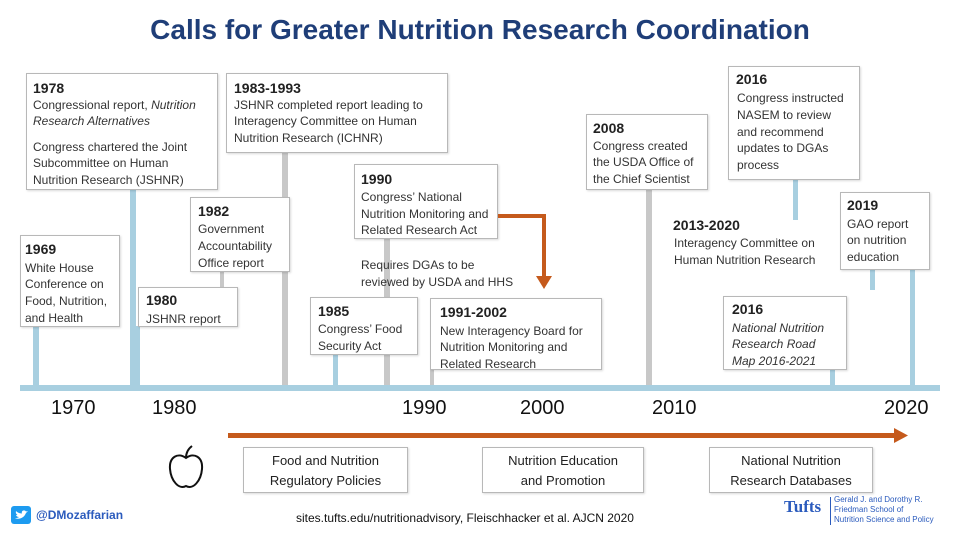 The width and height of the screenshot is (960, 540). What do you see at coordinates (873, 257) in the screenshot?
I see `event-2019-line3: education` at bounding box center [873, 257].